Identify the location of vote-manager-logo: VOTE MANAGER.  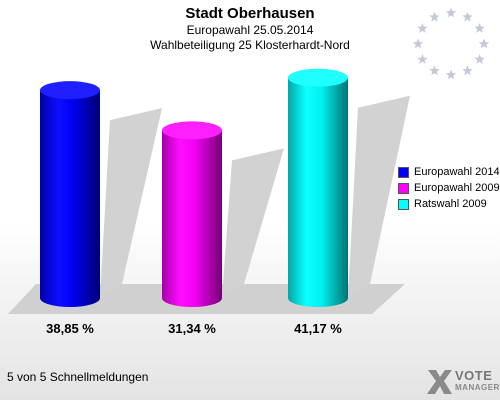
(462, 381).